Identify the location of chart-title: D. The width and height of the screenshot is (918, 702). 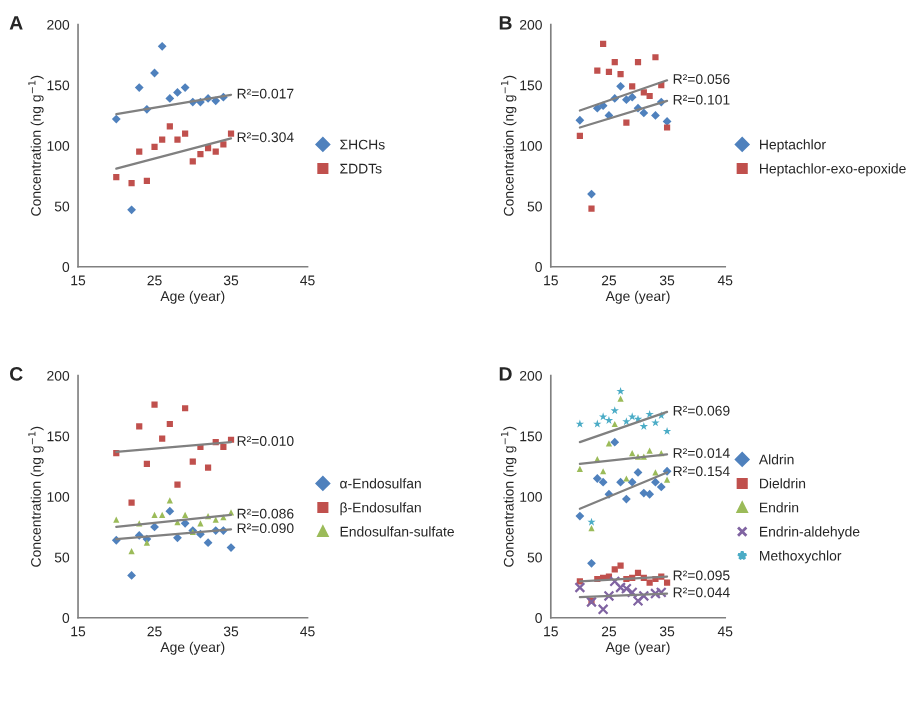
(505, 374).